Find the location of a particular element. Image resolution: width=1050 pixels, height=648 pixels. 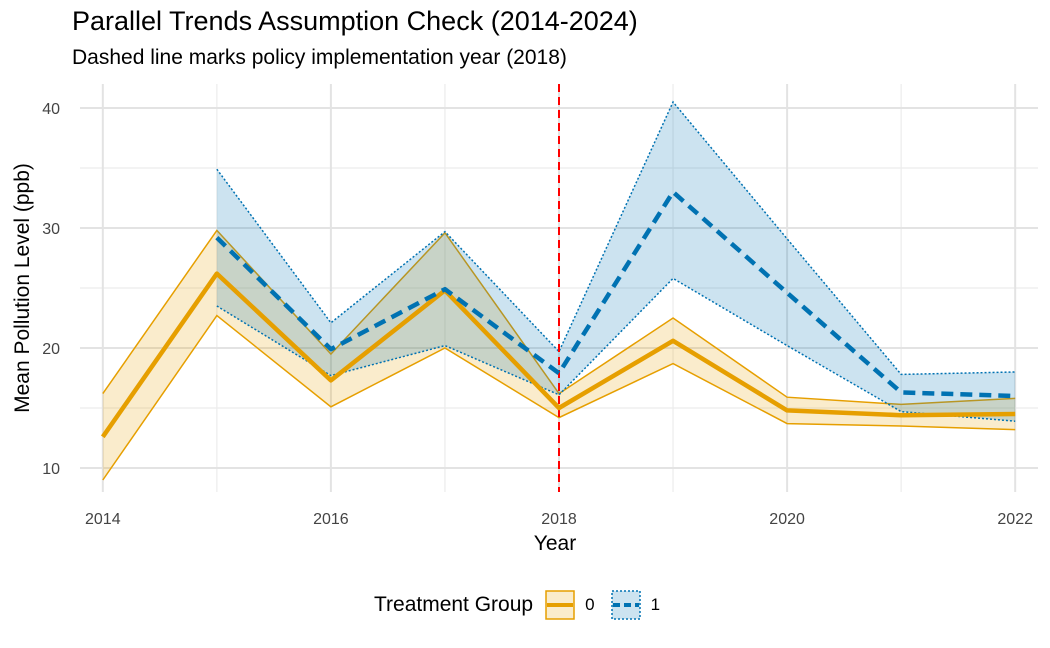

legend-title: Treatment Group is located at coordinates (453, 604).